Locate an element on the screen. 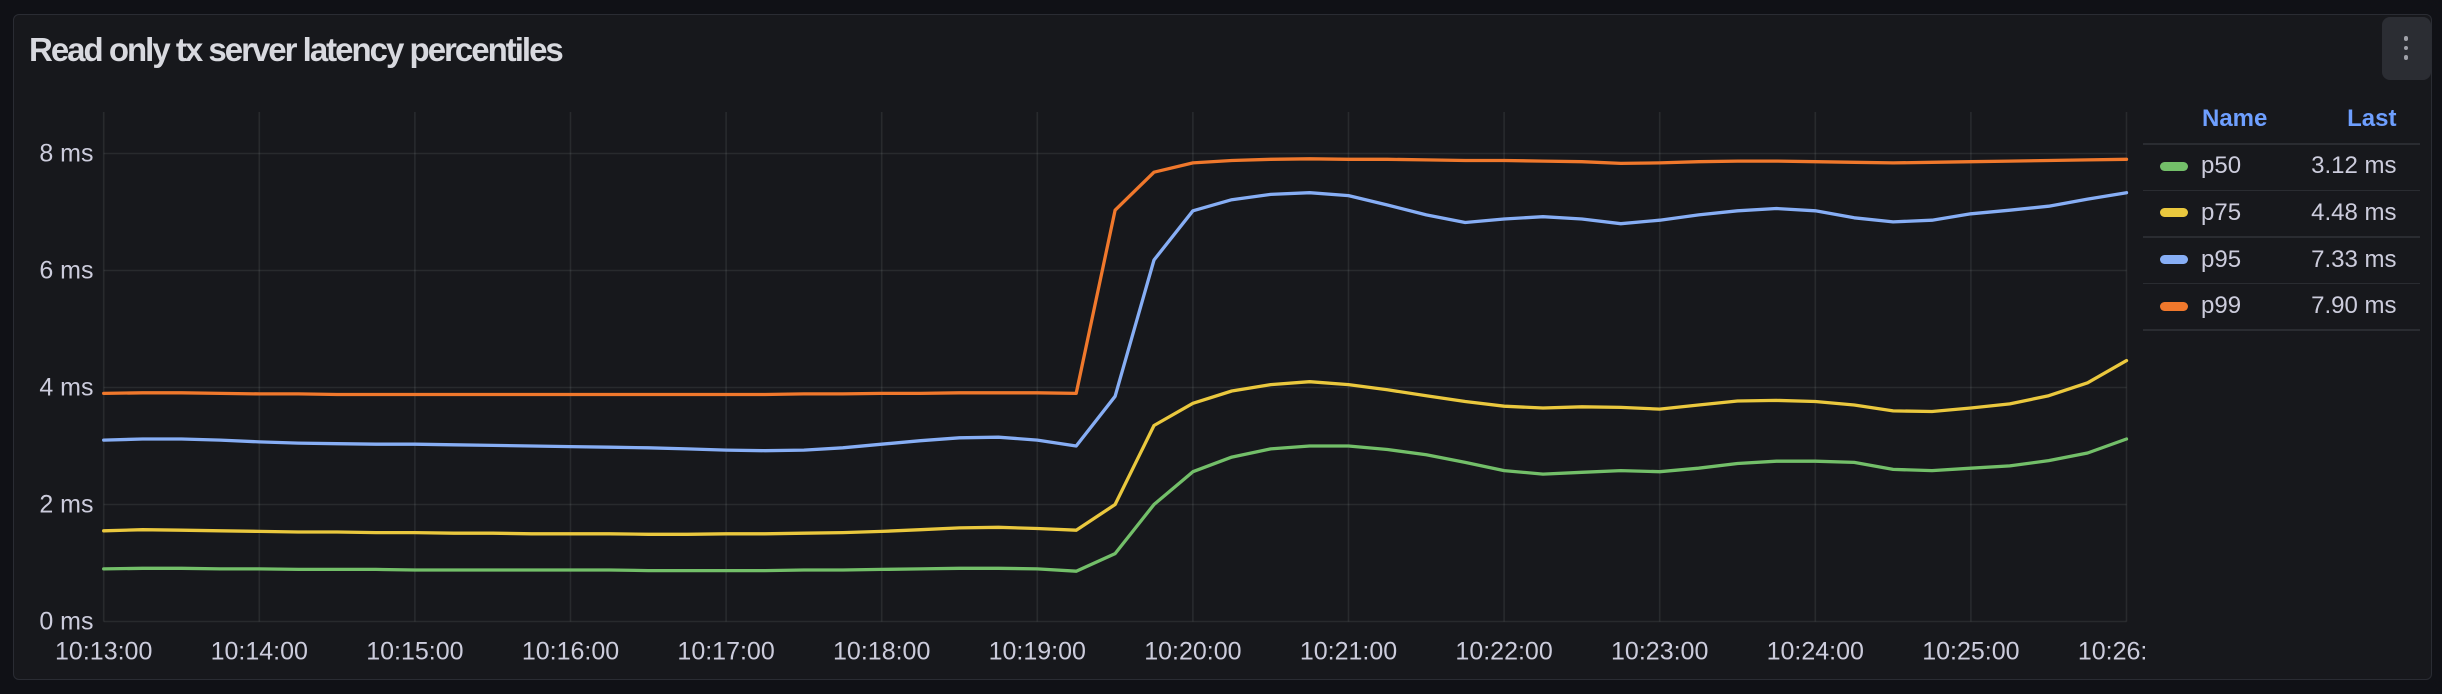 The width and height of the screenshot is (2442, 694). svg-text: 8 ms is located at coordinates (66, 154).